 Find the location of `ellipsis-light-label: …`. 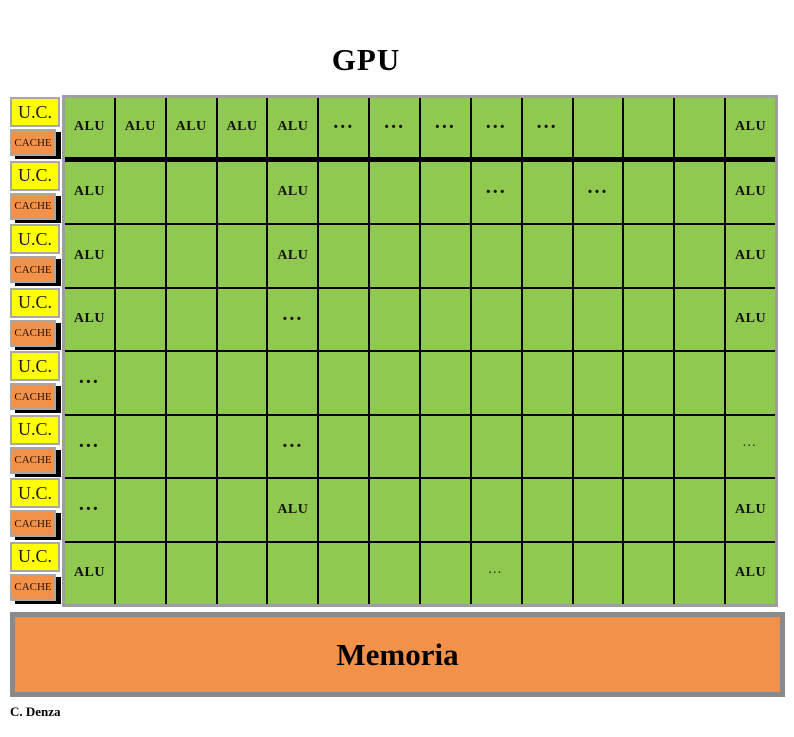

ellipsis-light-label: … is located at coordinates (751, 443).